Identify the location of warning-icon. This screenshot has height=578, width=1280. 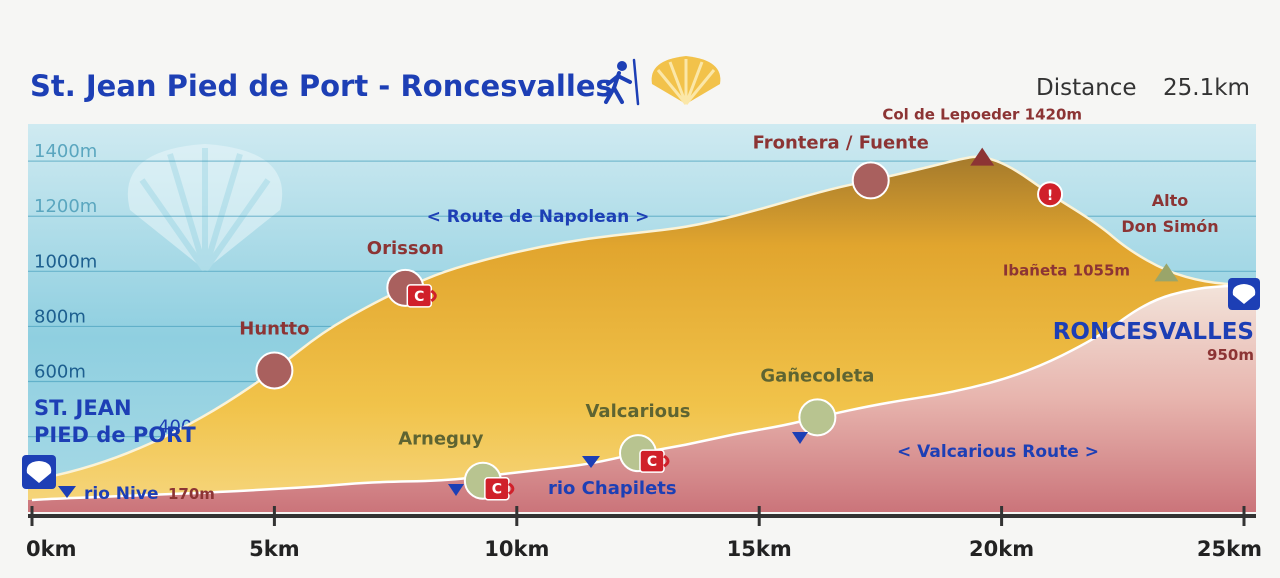
(1050, 194).